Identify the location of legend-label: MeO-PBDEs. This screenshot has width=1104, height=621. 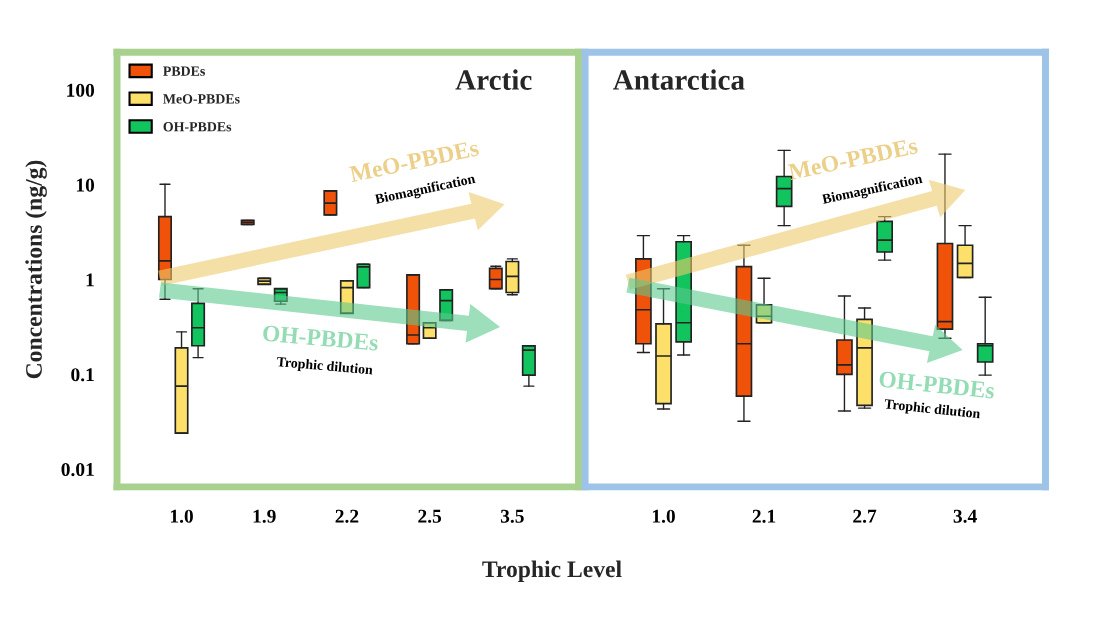
(201, 99).